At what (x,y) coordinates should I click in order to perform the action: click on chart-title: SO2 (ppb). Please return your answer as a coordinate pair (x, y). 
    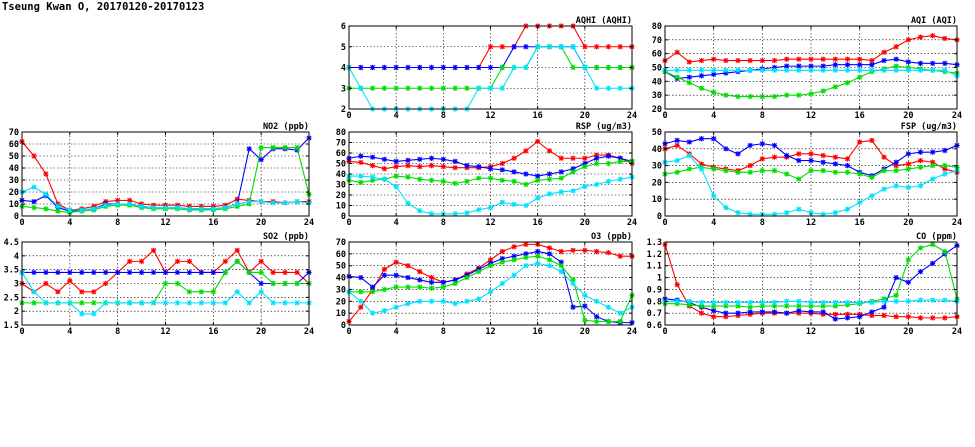
    Looking at the image, I should click on (286, 237).